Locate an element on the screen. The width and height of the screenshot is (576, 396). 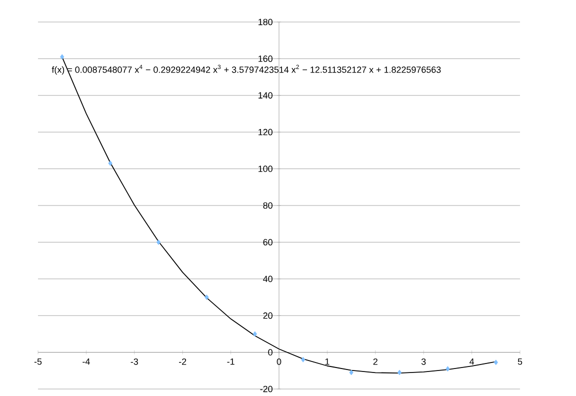
y-tick-label: 20 is located at coordinates (267, 315).